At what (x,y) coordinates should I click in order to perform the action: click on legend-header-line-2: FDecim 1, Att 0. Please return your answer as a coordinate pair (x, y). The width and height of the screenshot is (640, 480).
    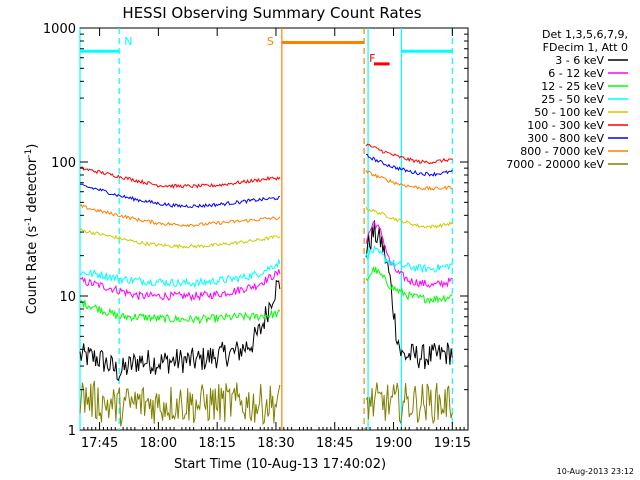
    Looking at the image, I should click on (585, 47).